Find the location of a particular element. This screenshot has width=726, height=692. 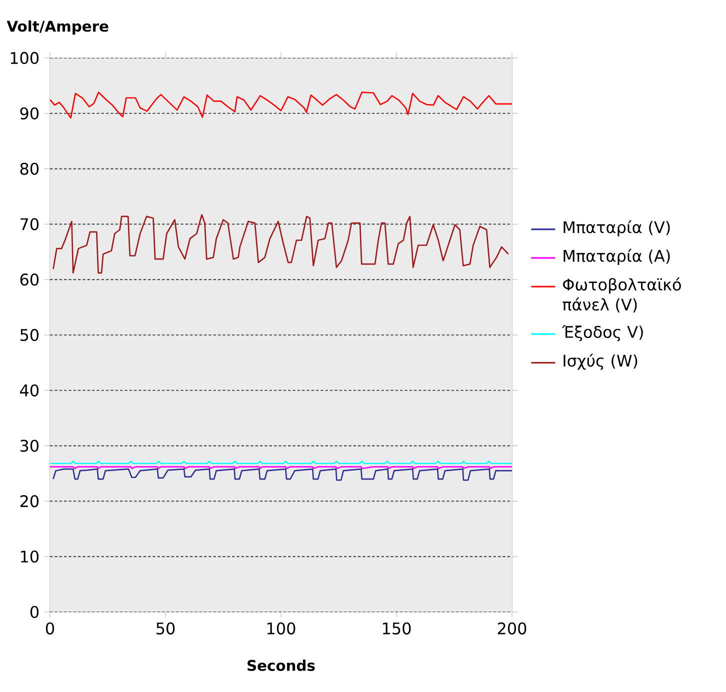

y-tick-label: 30 is located at coordinates (29, 446).